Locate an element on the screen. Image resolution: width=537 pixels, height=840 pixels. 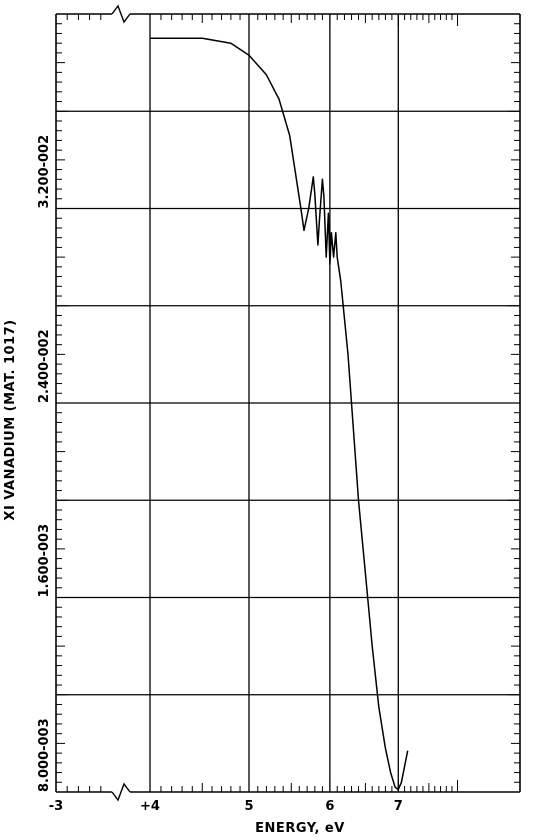
x-tick-label: 5 is located at coordinates (248, 806).